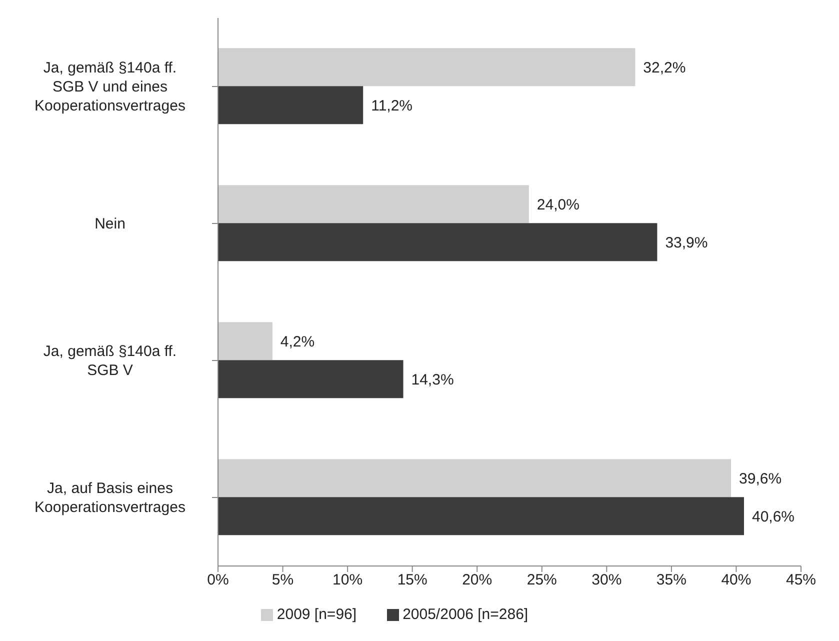 This screenshot has height=641, width=839. Describe the element at coordinates (773, 517) in the screenshot. I see `data-label: 40,6%` at that location.